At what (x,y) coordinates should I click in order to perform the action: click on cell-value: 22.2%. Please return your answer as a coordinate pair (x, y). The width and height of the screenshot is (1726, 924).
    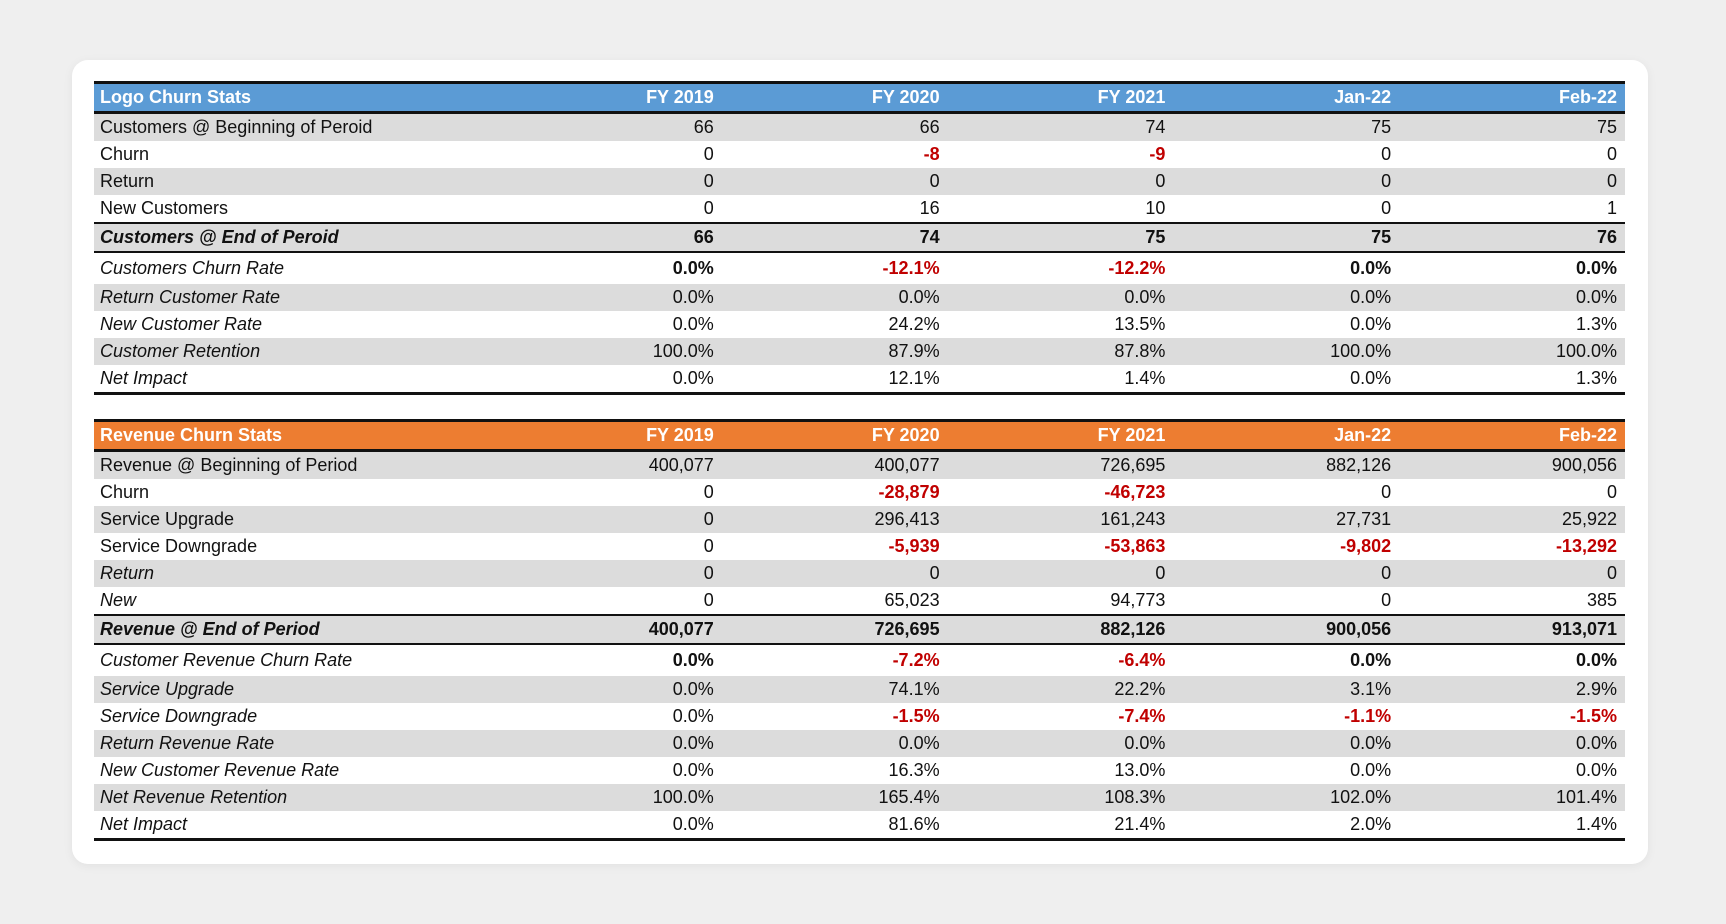
    Looking at the image, I should click on (1060, 689).